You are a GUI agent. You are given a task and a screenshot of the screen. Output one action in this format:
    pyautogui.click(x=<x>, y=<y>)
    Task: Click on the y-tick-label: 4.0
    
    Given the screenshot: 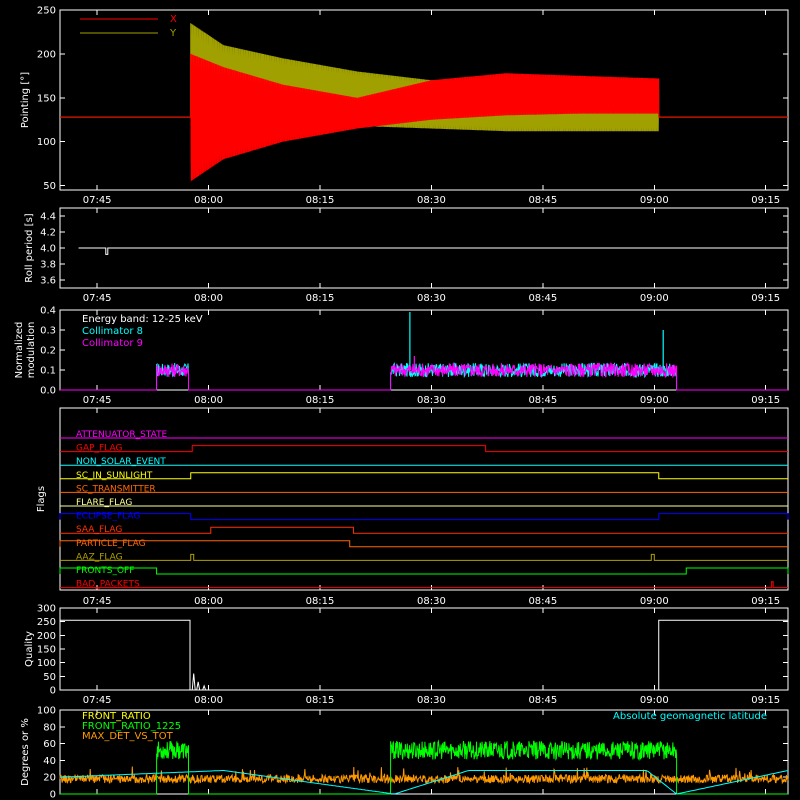 What is the action you would take?
    pyautogui.click(x=48, y=249)
    